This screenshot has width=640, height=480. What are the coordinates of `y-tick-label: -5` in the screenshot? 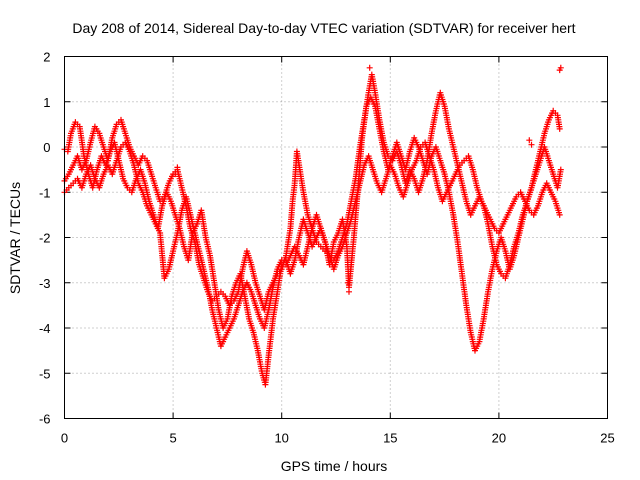 It's located at (45, 373).